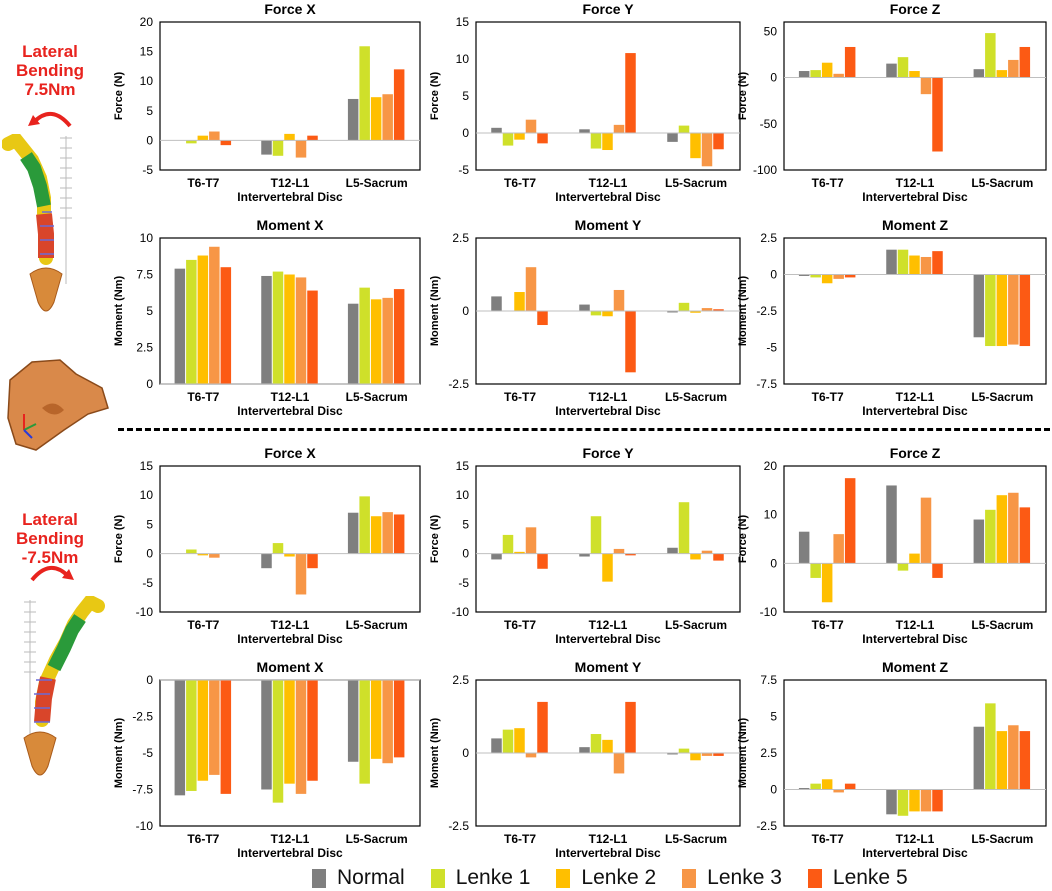  Describe the element at coordinates (460, 680) in the screenshot. I see `chart-10-ytick-2: 2.5` at that location.